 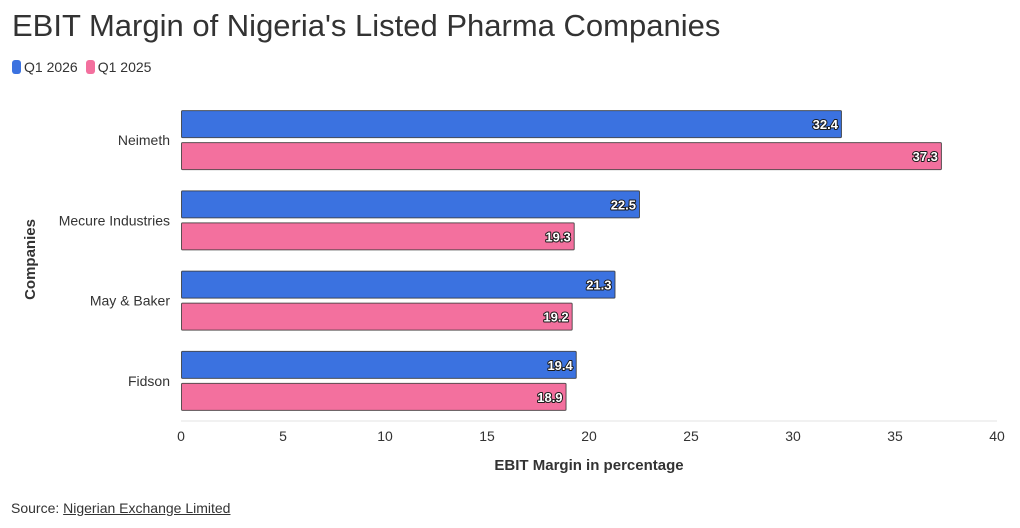 I want to click on bar-fidson-q1-2025, so click(x=374, y=396).